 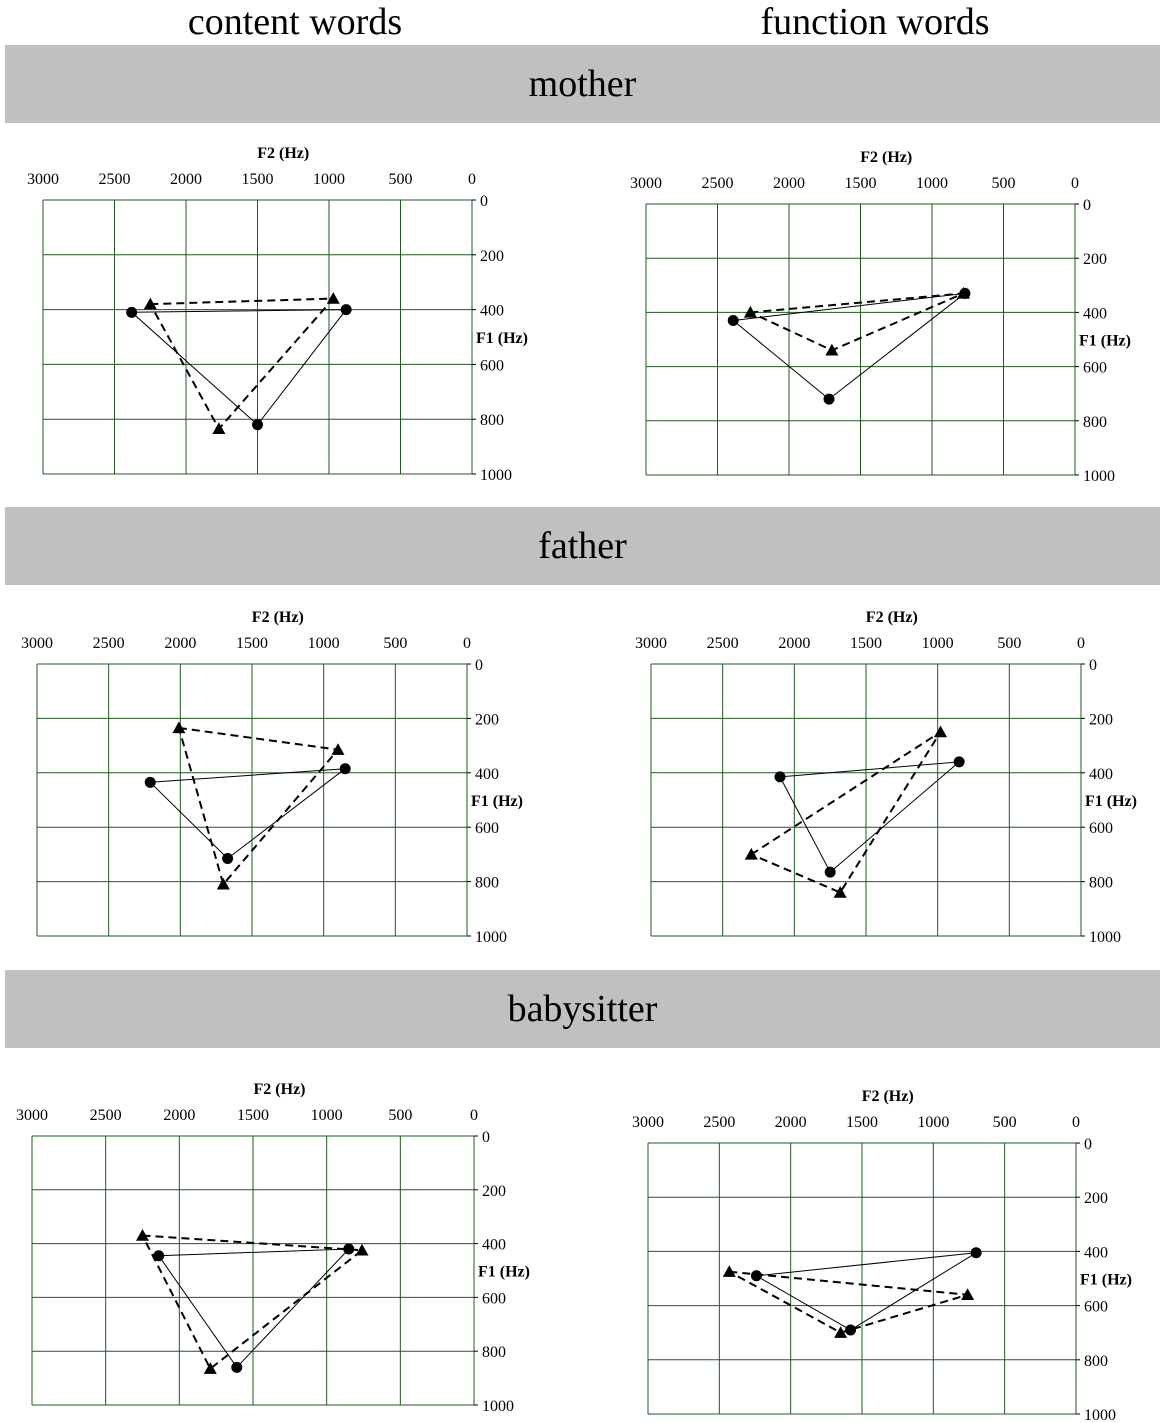 I want to click on function-words-heading: function words, so click(x=875, y=22).